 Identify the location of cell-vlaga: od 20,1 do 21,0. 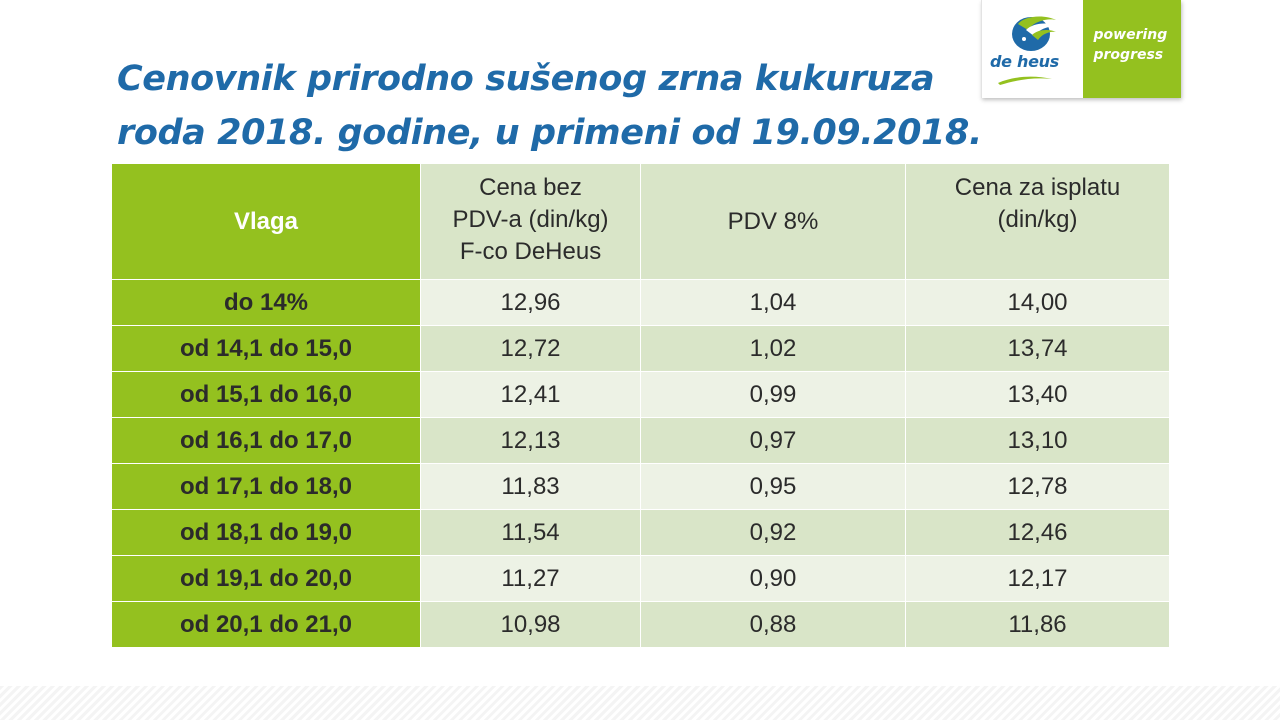
(266, 624).